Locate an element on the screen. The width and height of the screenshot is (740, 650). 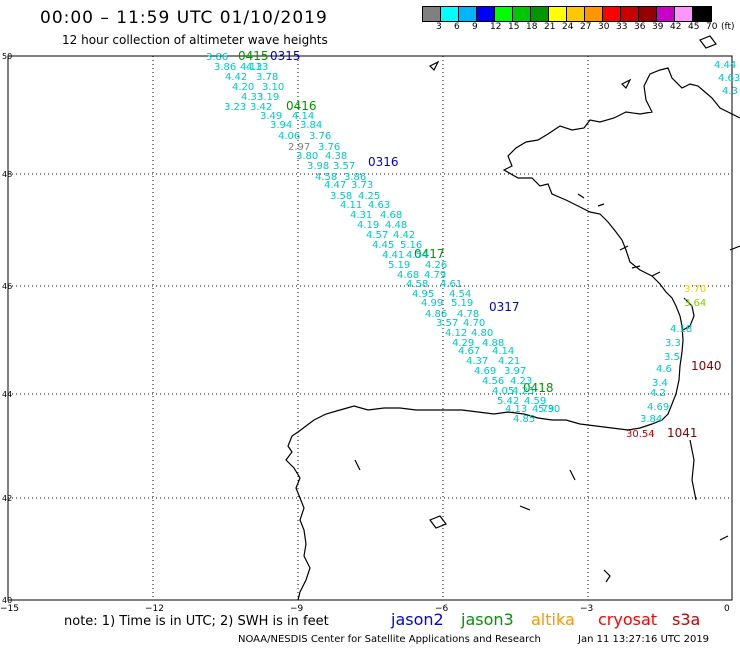
swh-value: 3.76 is located at coordinates (320, 136).